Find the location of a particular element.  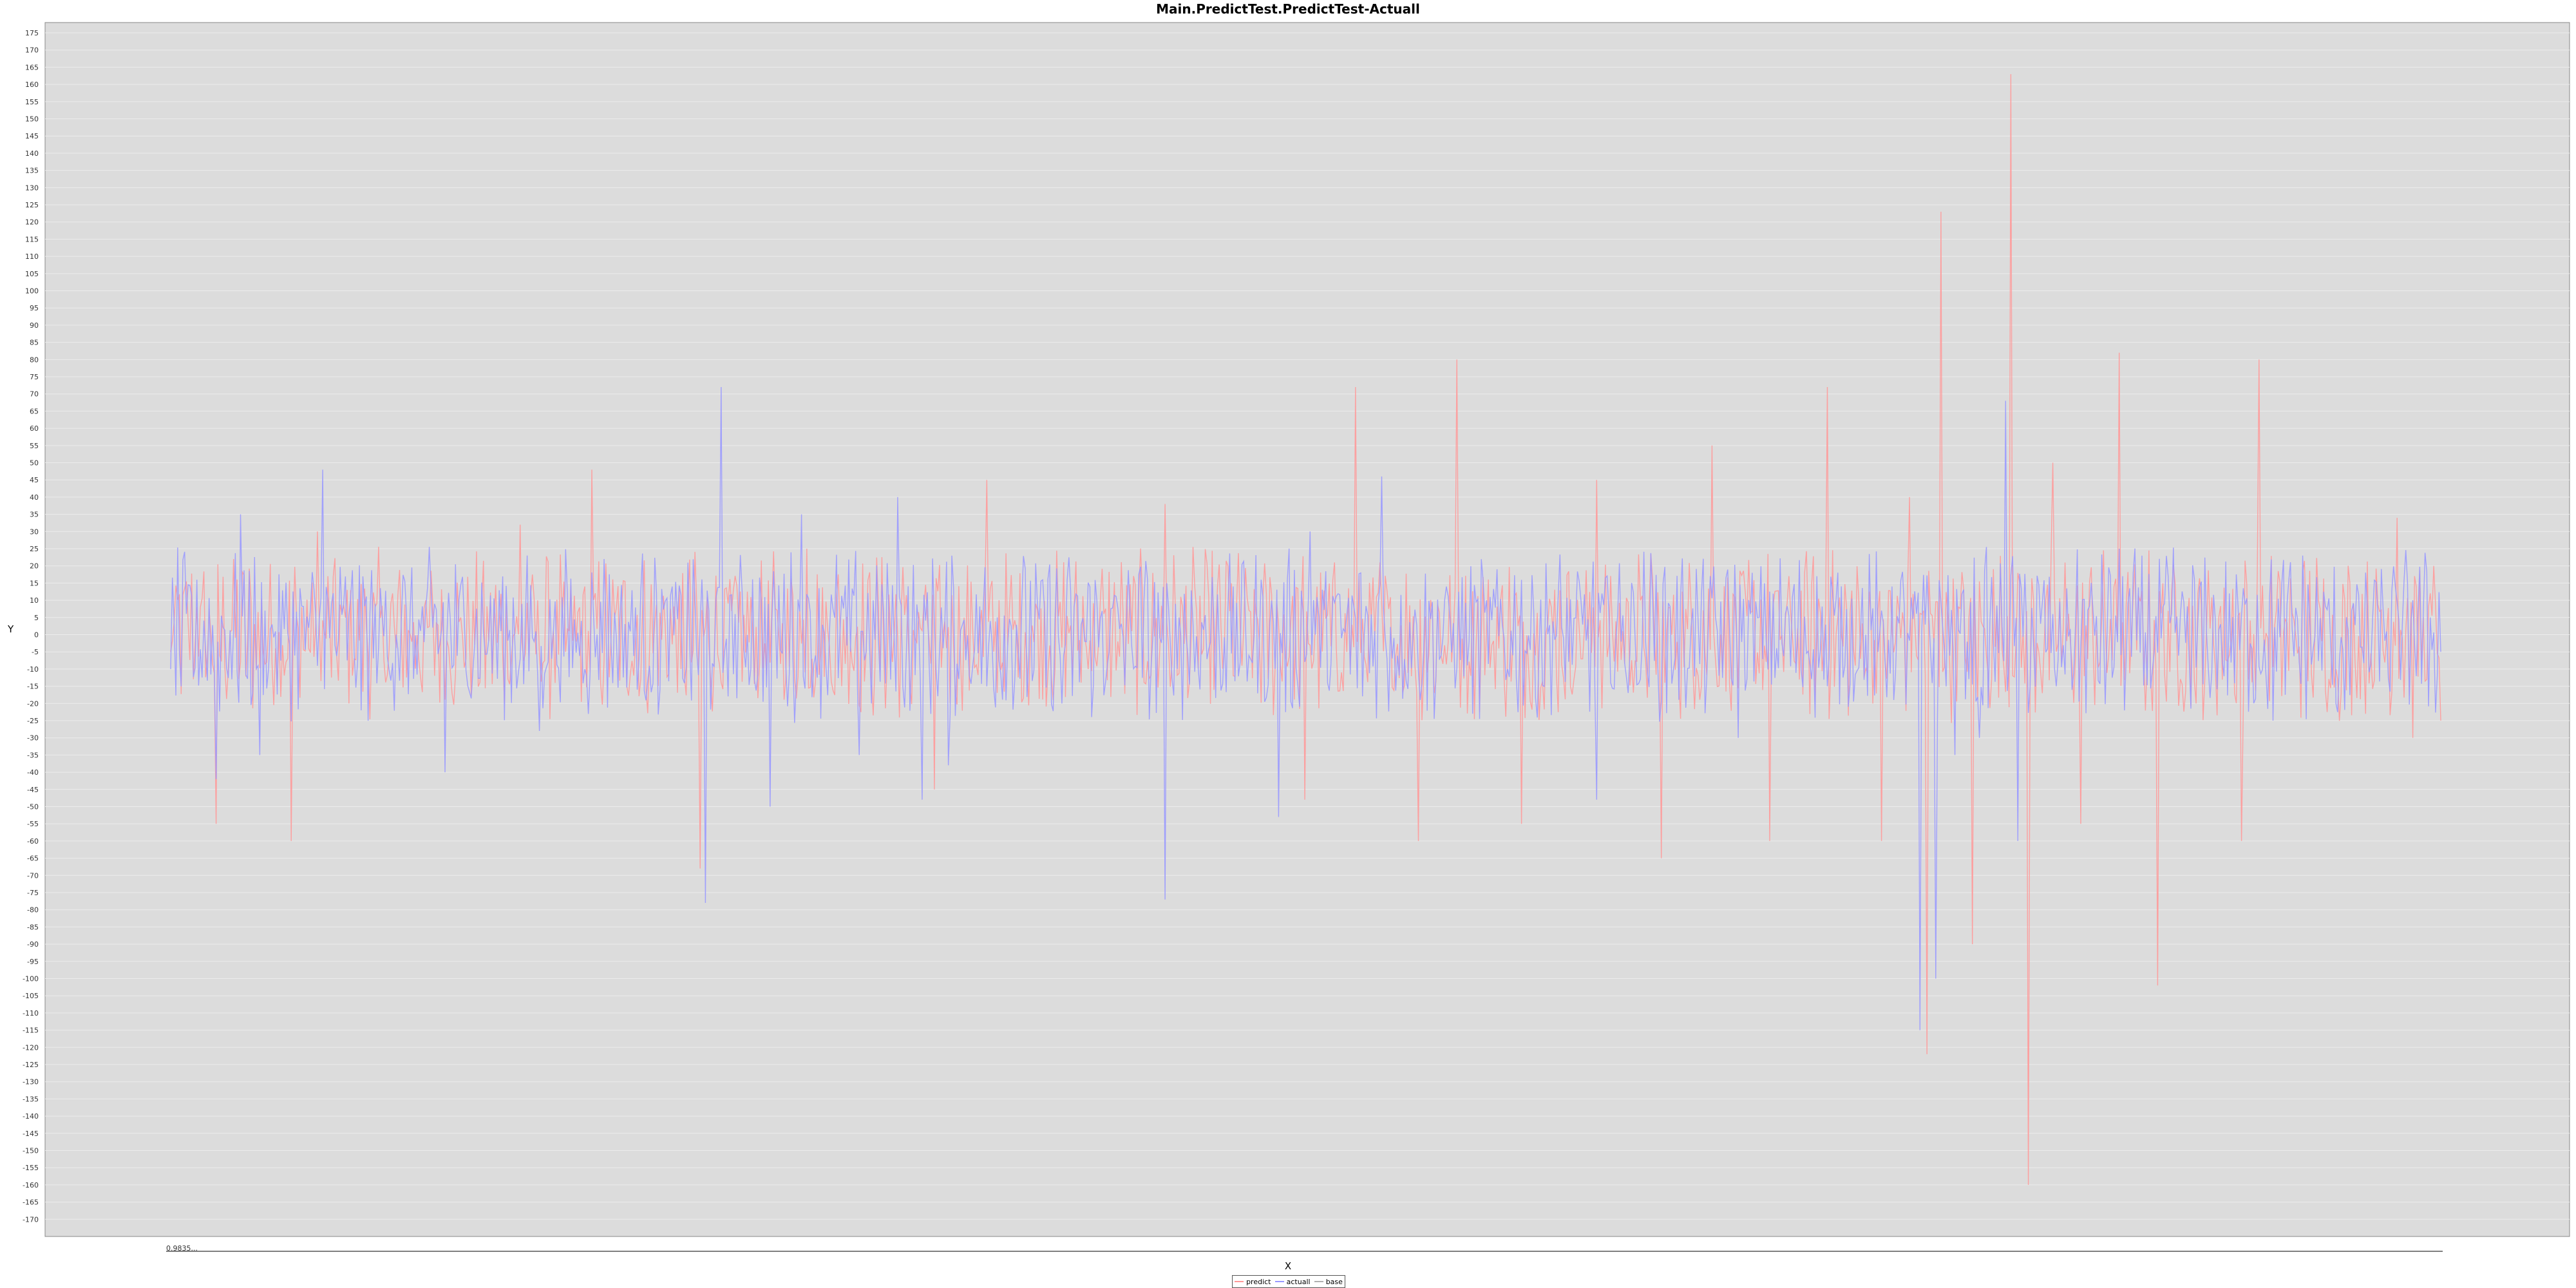

y-tick-label: -60 is located at coordinates (33, 842).